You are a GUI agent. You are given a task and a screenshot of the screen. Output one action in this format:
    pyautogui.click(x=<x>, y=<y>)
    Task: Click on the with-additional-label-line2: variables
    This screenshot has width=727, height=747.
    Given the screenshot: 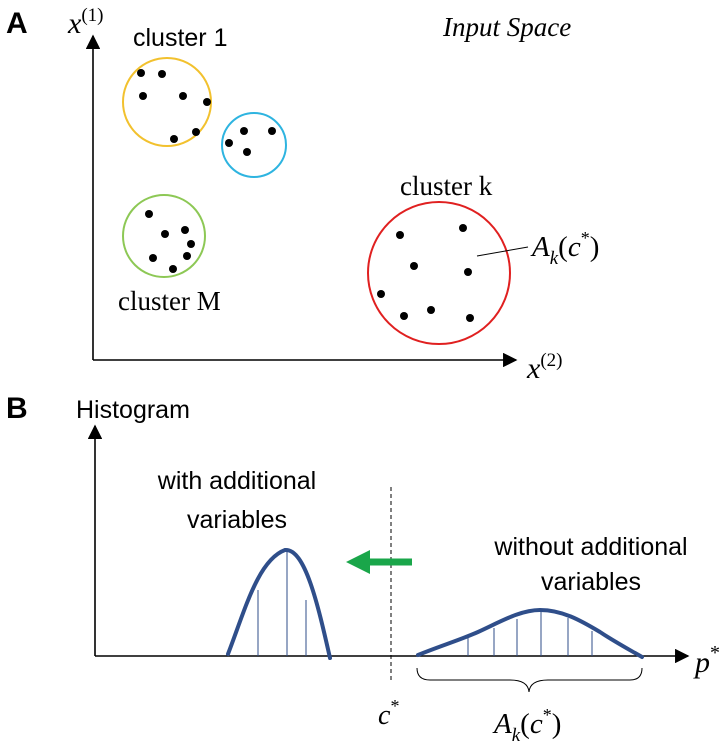 What is the action you would take?
    pyautogui.click(x=237, y=520)
    